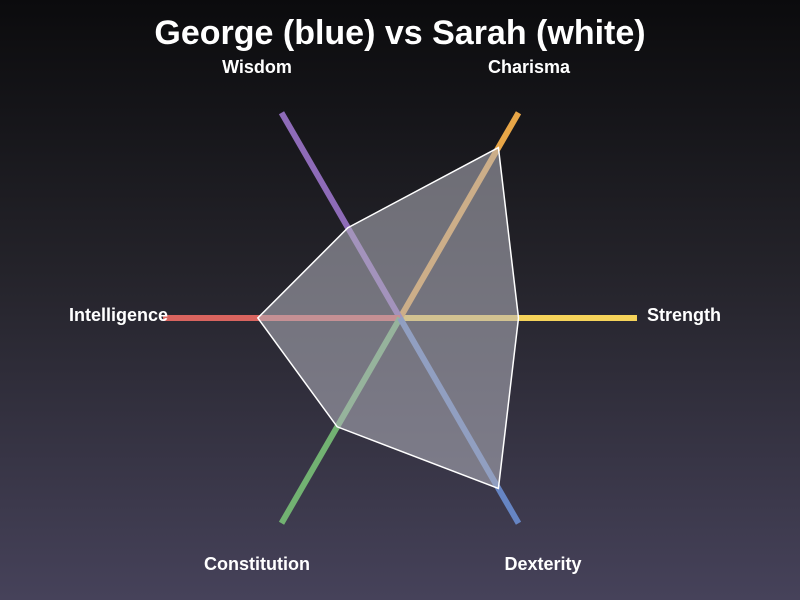  What do you see at coordinates (684, 315) in the screenshot?
I see `axis-label-strength: Strength` at bounding box center [684, 315].